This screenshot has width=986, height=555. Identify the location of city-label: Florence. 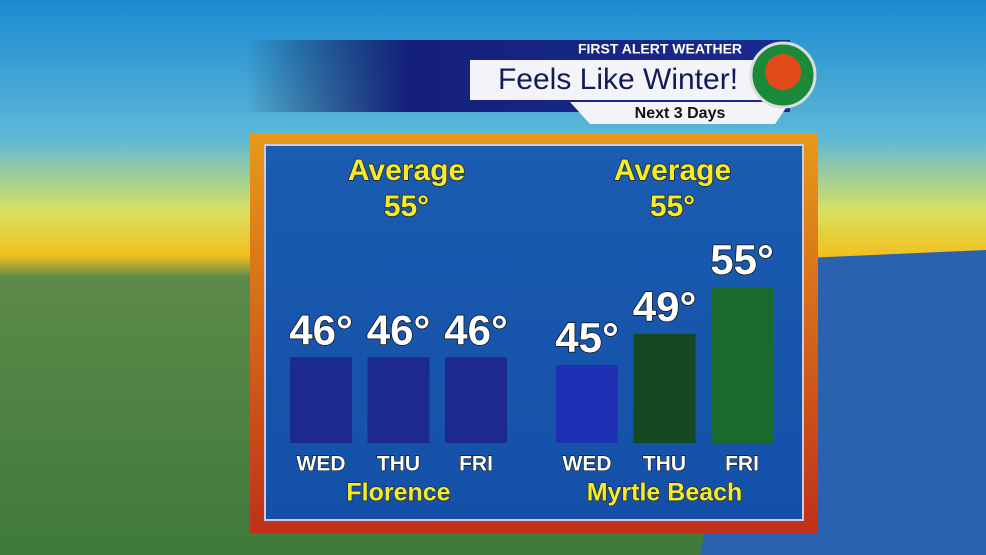
(398, 493).